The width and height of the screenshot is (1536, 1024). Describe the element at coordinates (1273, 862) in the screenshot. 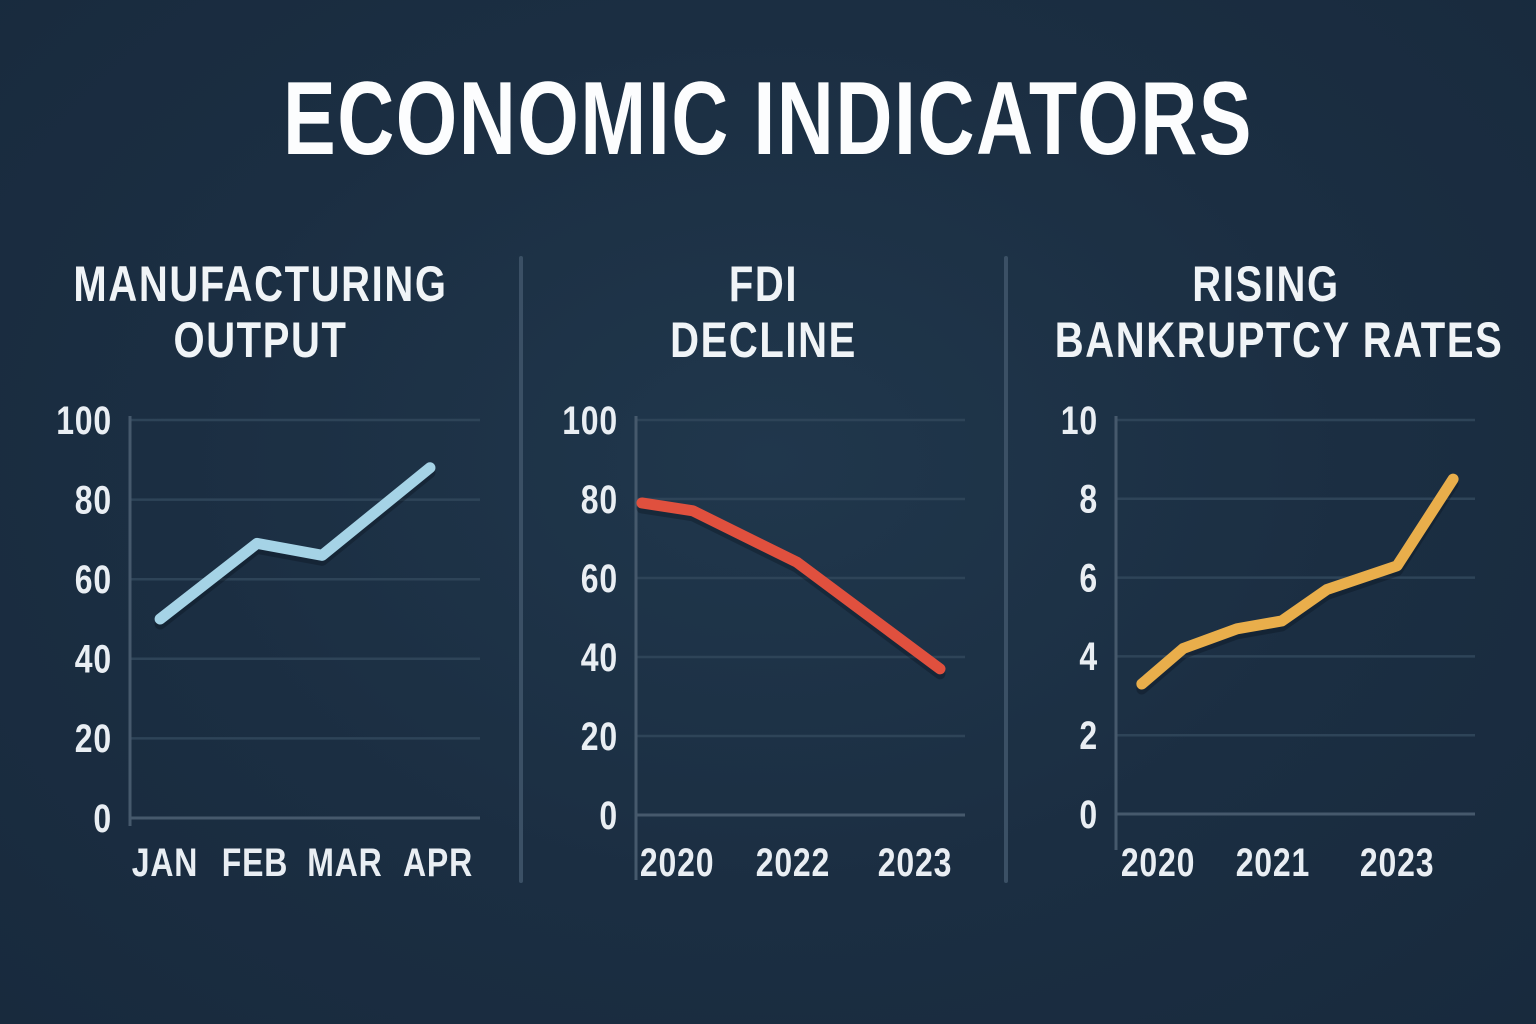

I see `x-tick-label: 2021` at that location.